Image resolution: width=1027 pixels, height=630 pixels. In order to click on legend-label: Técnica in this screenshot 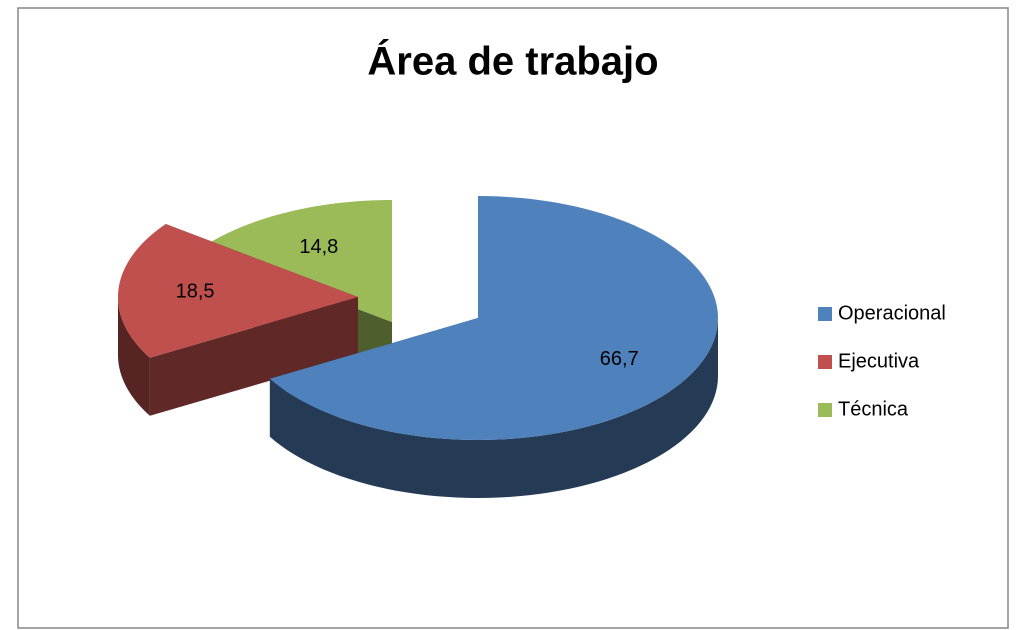, I will do `click(873, 409)`.